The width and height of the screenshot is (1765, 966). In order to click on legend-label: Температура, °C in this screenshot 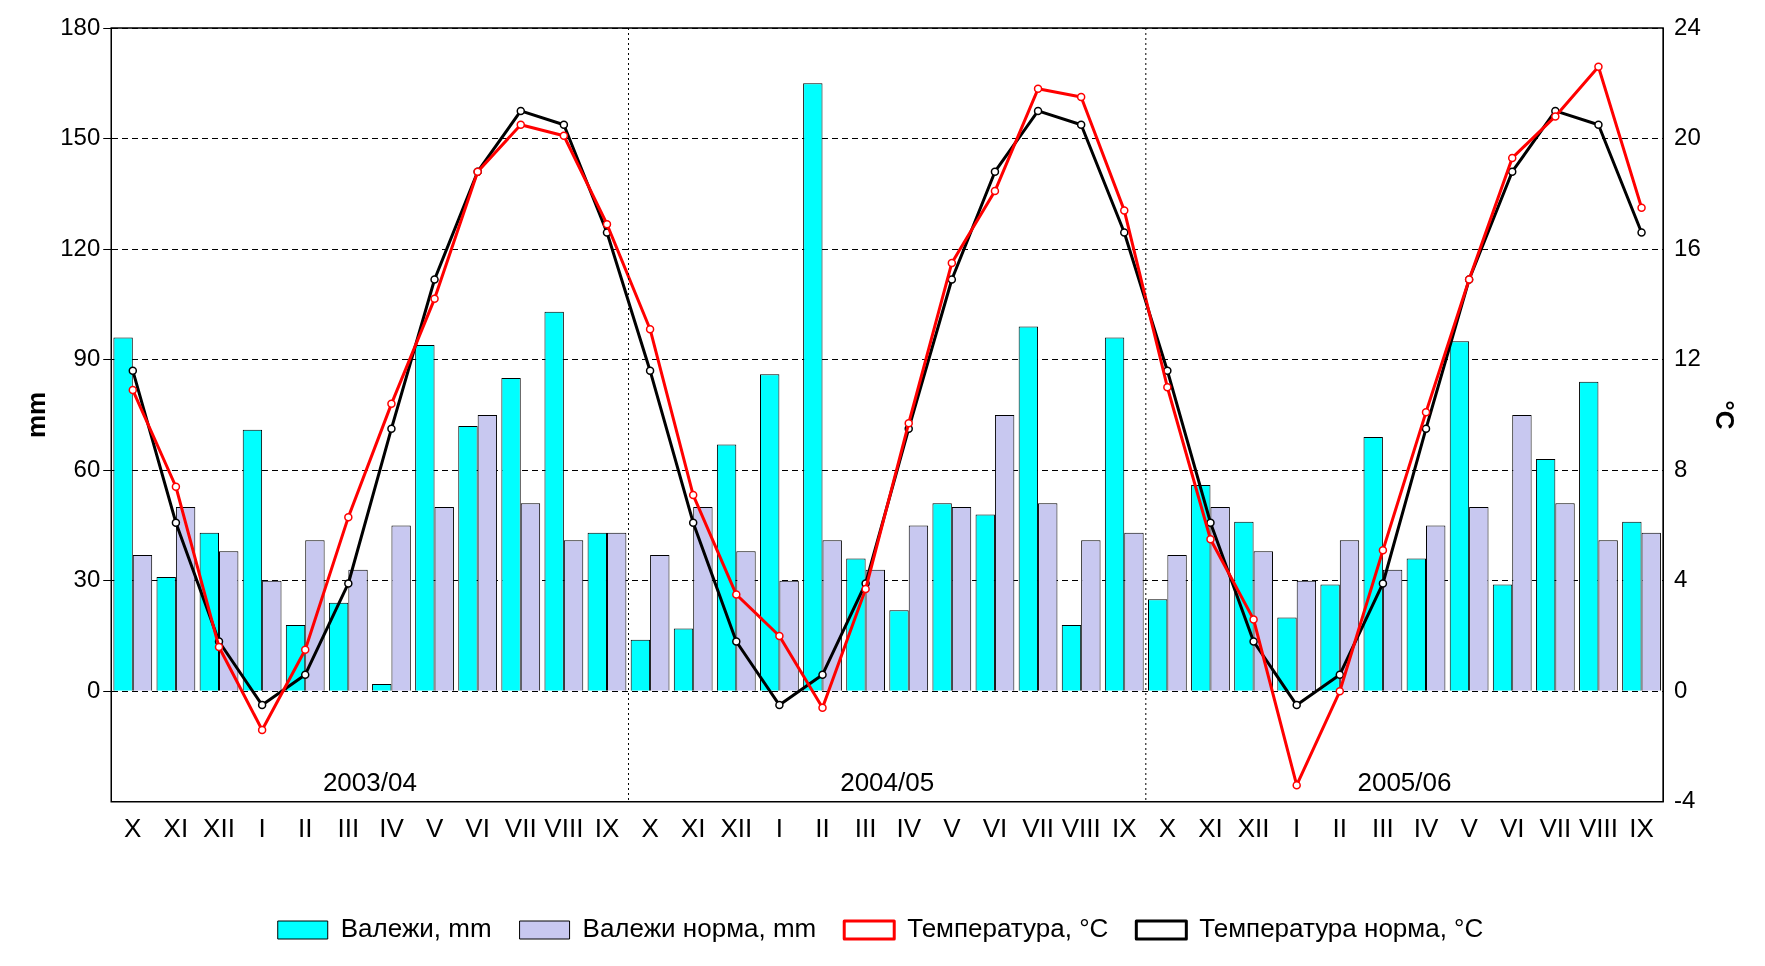, I will do `click(1008, 928)`.